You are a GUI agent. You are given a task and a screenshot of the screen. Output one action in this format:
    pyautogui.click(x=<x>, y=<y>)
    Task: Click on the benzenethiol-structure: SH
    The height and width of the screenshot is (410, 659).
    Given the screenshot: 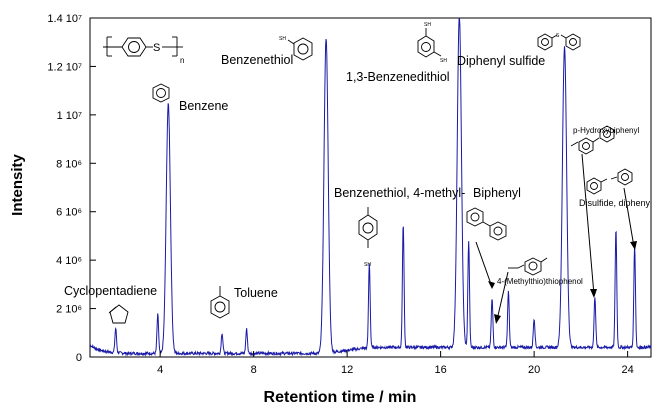 What is the action you would take?
    pyautogui.click(x=296, y=48)
    